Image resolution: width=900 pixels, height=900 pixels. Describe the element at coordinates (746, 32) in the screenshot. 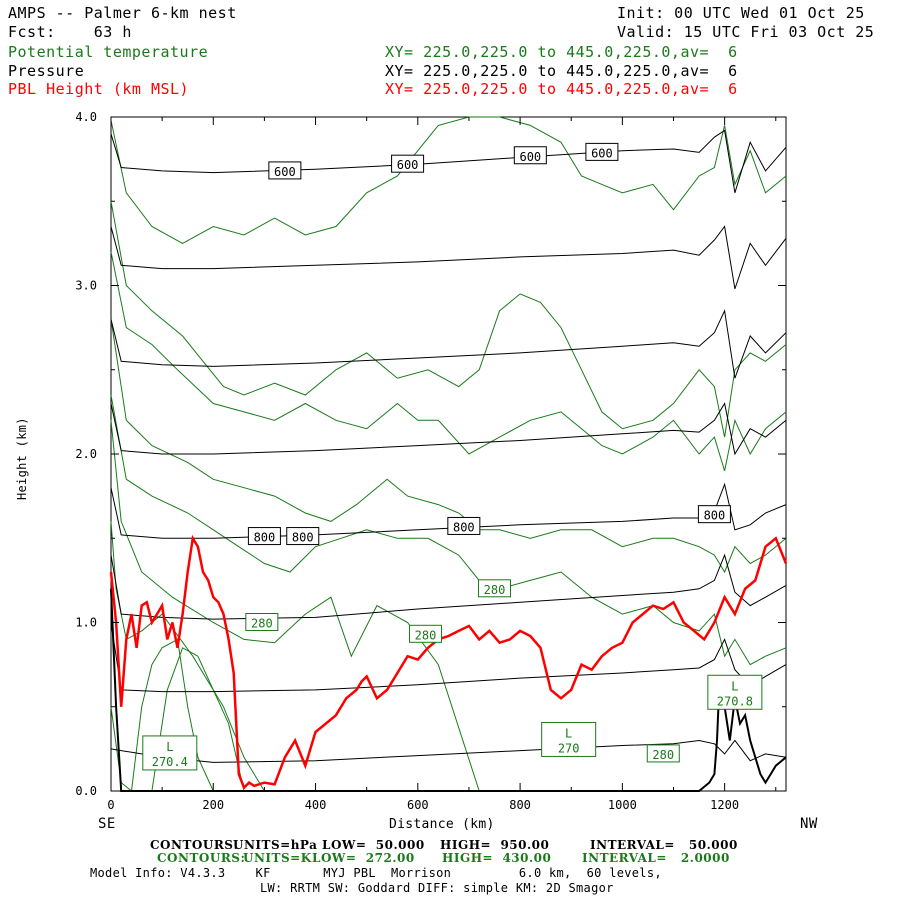

I see `valid-time: Valid: 15 UTC Fri 03 Oct 25` at that location.